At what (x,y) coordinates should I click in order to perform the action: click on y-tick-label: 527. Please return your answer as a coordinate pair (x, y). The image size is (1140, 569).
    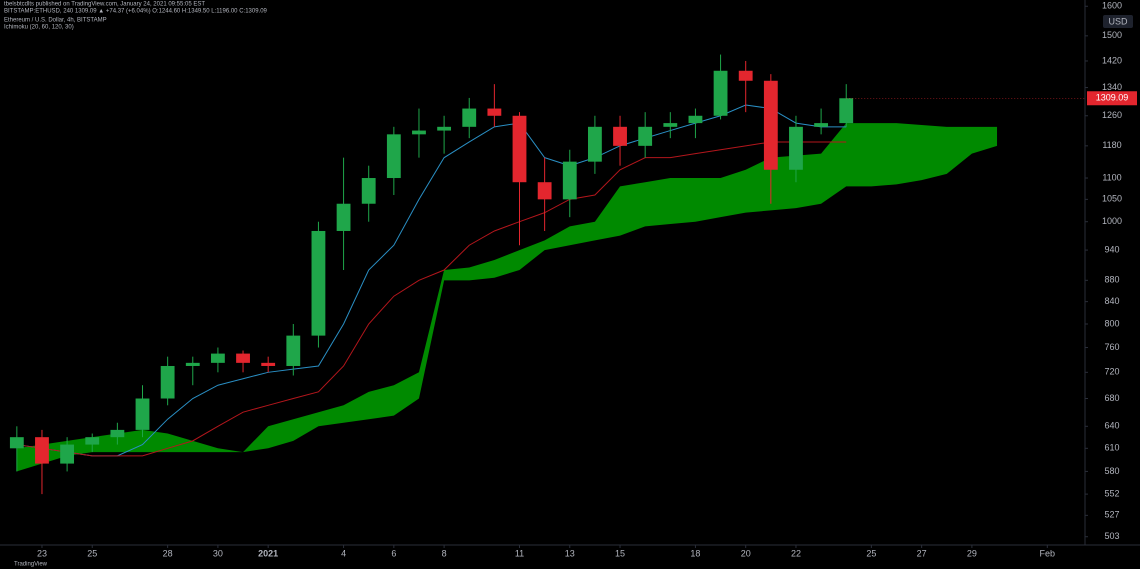
    Looking at the image, I should click on (1111, 515).